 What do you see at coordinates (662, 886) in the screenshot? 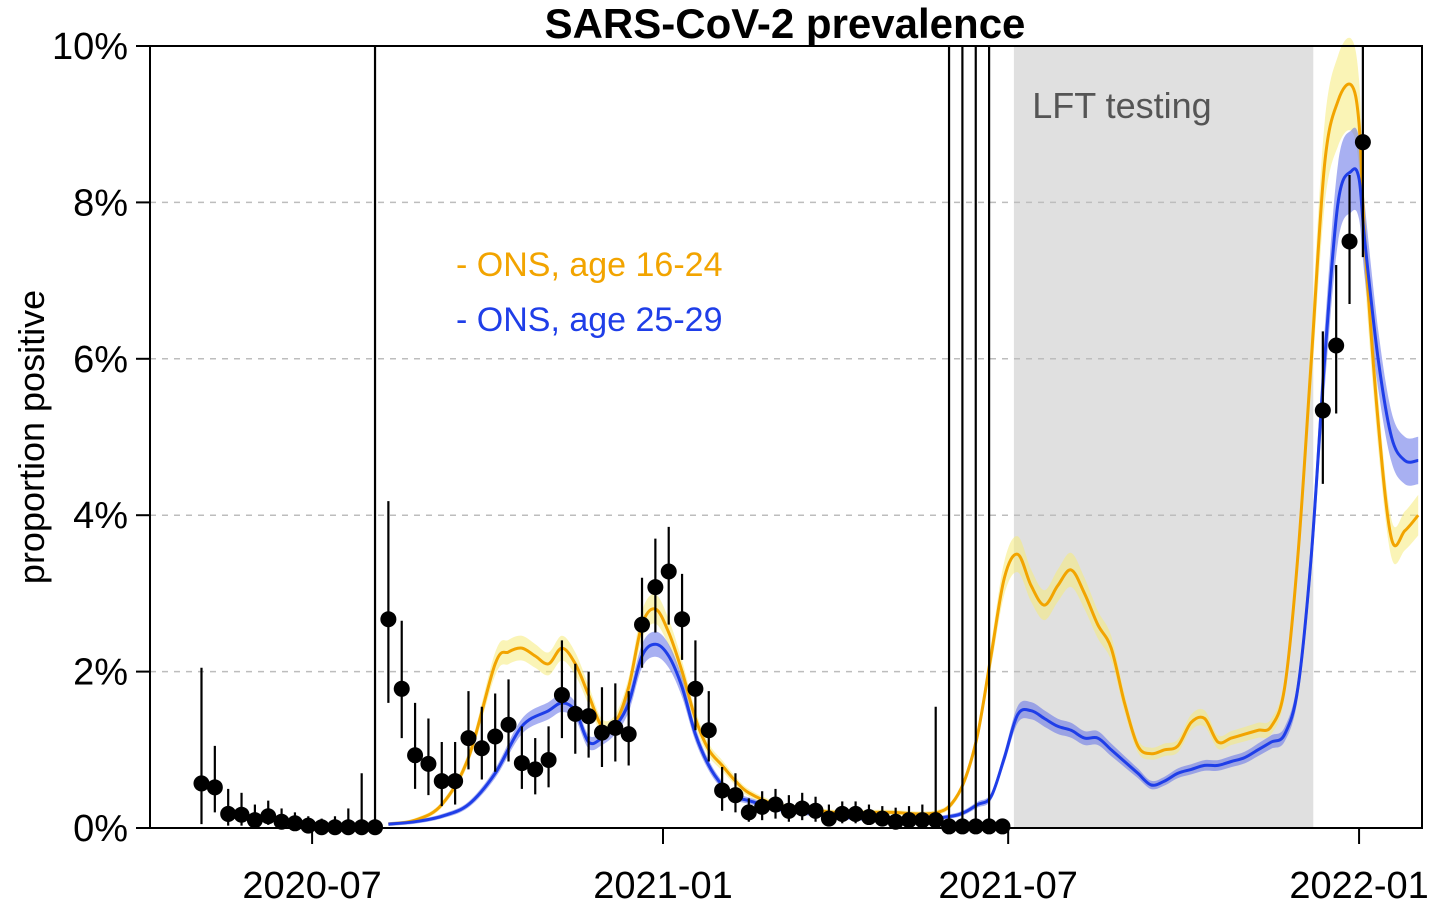
I see `x-tick-label-1: 2021-01` at bounding box center [662, 886].